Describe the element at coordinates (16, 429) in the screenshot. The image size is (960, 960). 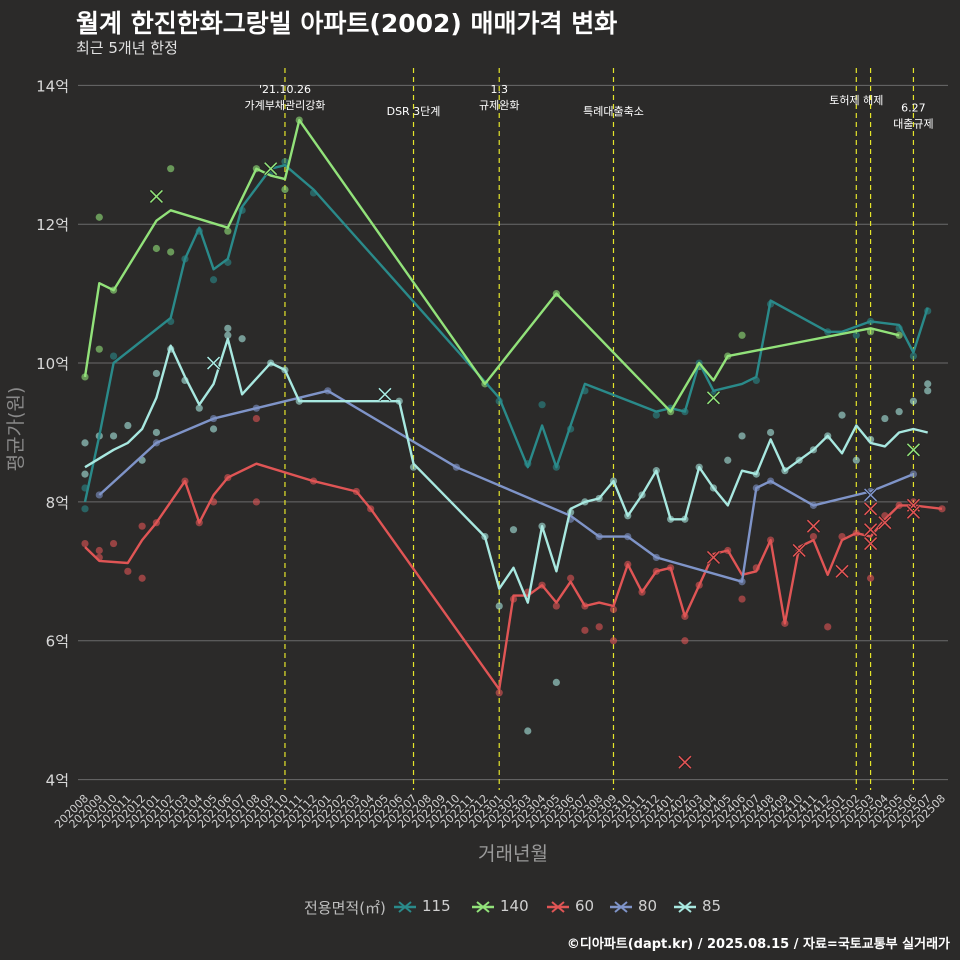
I see `y-axis-label: 평균가(원)` at that location.